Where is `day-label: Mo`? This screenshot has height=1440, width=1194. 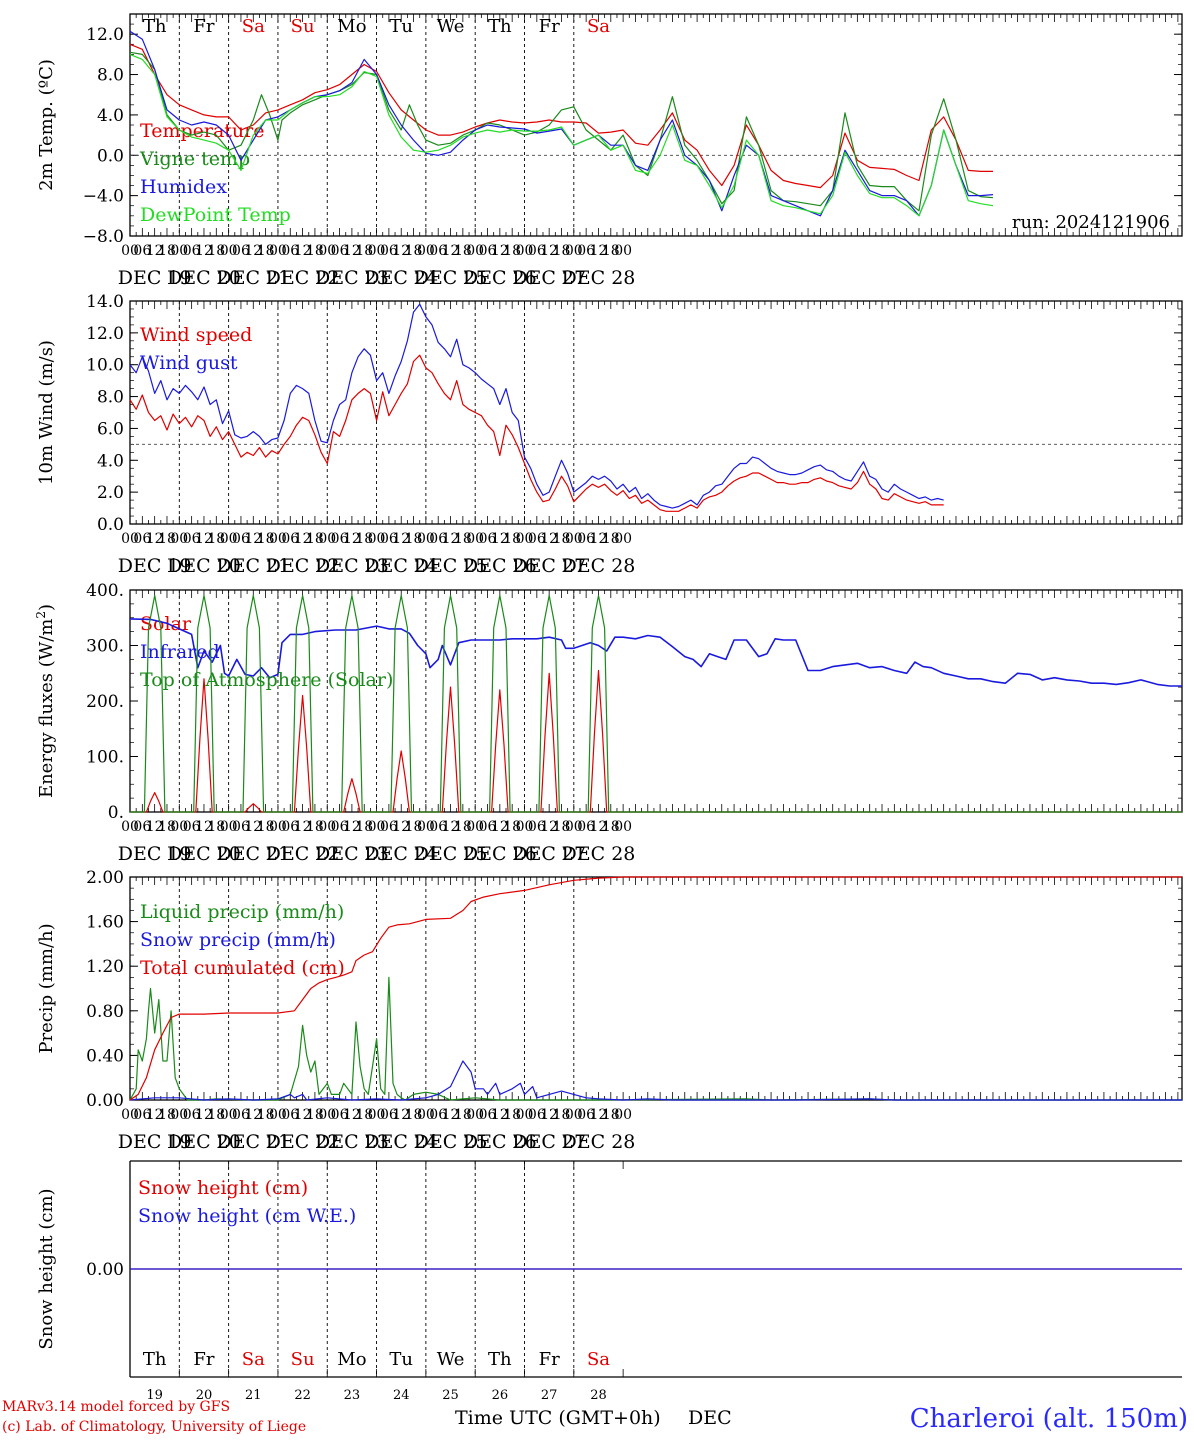
day-label: Mo is located at coordinates (351, 26).